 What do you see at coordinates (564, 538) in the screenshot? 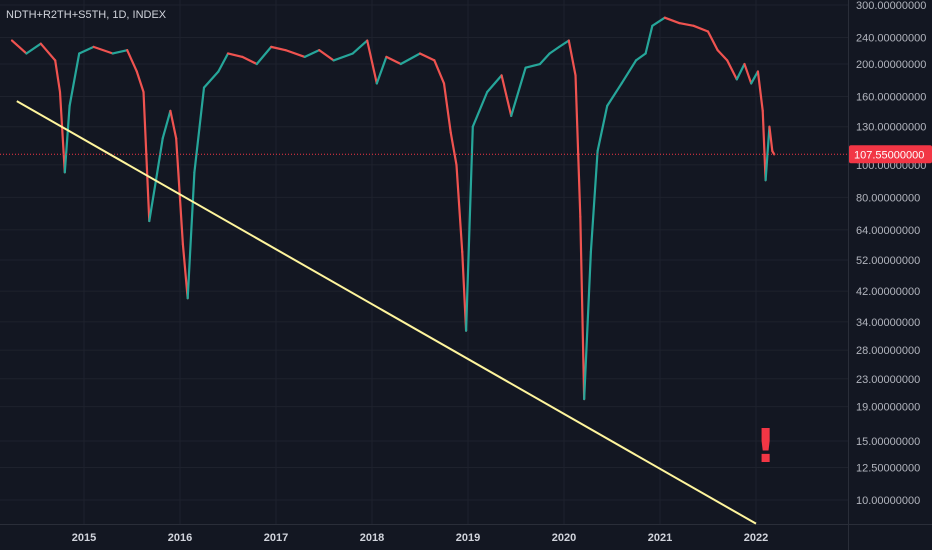
I see `x-tick-label: 2020` at bounding box center [564, 538].